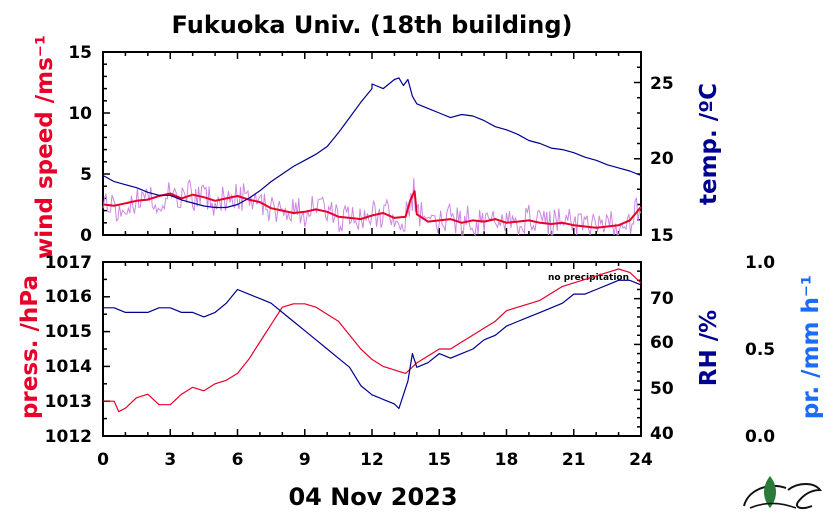  I want to click on rh-tick-label: 70, so click(662, 299).